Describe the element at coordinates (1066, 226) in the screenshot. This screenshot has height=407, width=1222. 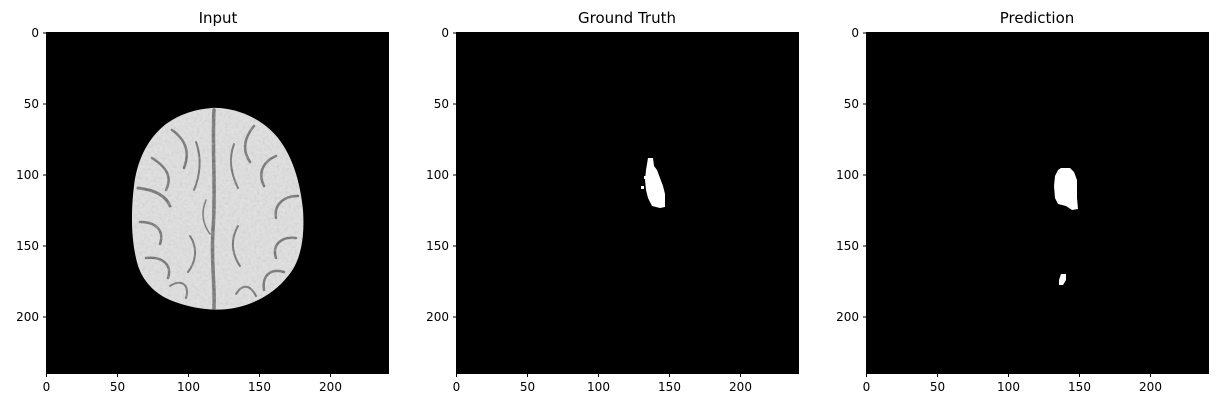
I see `prediction-mask` at that location.